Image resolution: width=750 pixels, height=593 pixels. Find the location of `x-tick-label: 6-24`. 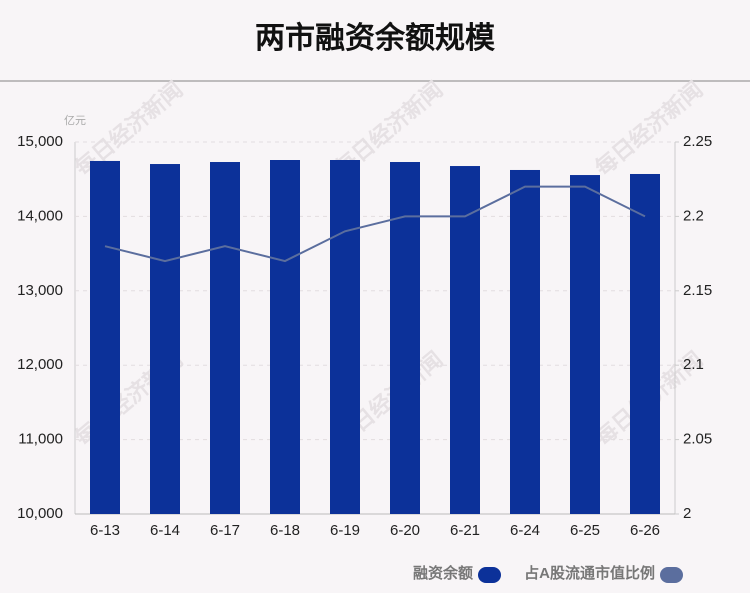

x-tick-label: 6-24 is located at coordinates (525, 530).